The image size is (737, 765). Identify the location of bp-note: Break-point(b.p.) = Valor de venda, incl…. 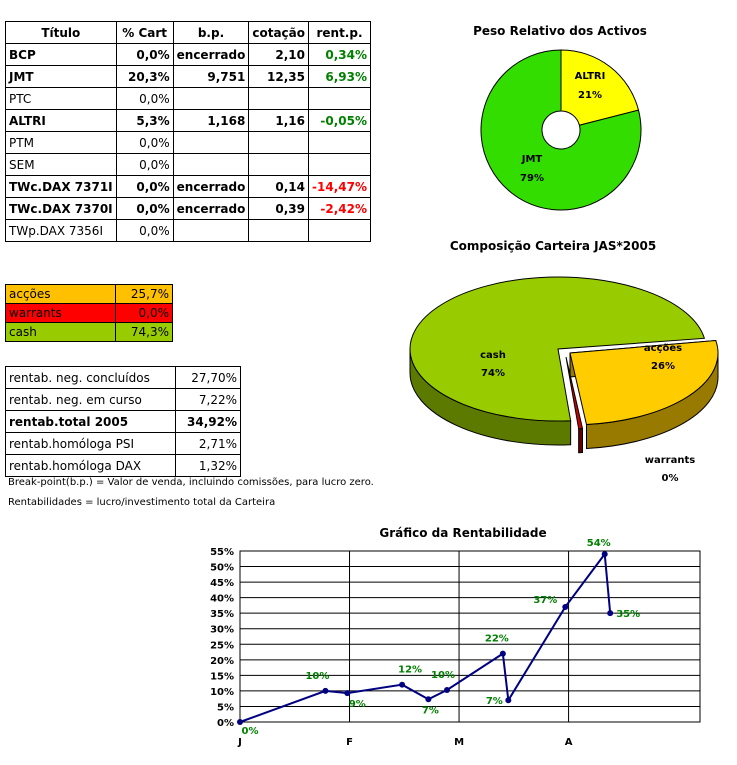
(191, 482).